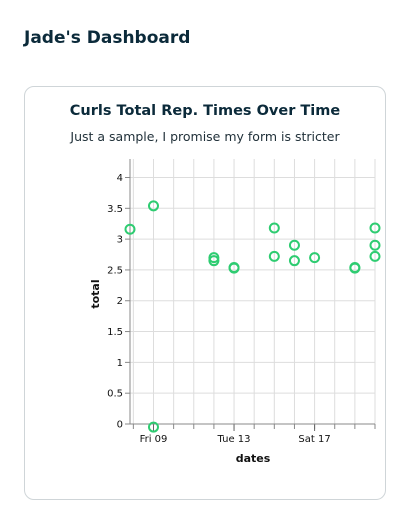 Image resolution: width=412 pixels, height=526 pixels. What do you see at coordinates (314, 439) in the screenshot?
I see `x-tick-label: Sat 17` at bounding box center [314, 439].